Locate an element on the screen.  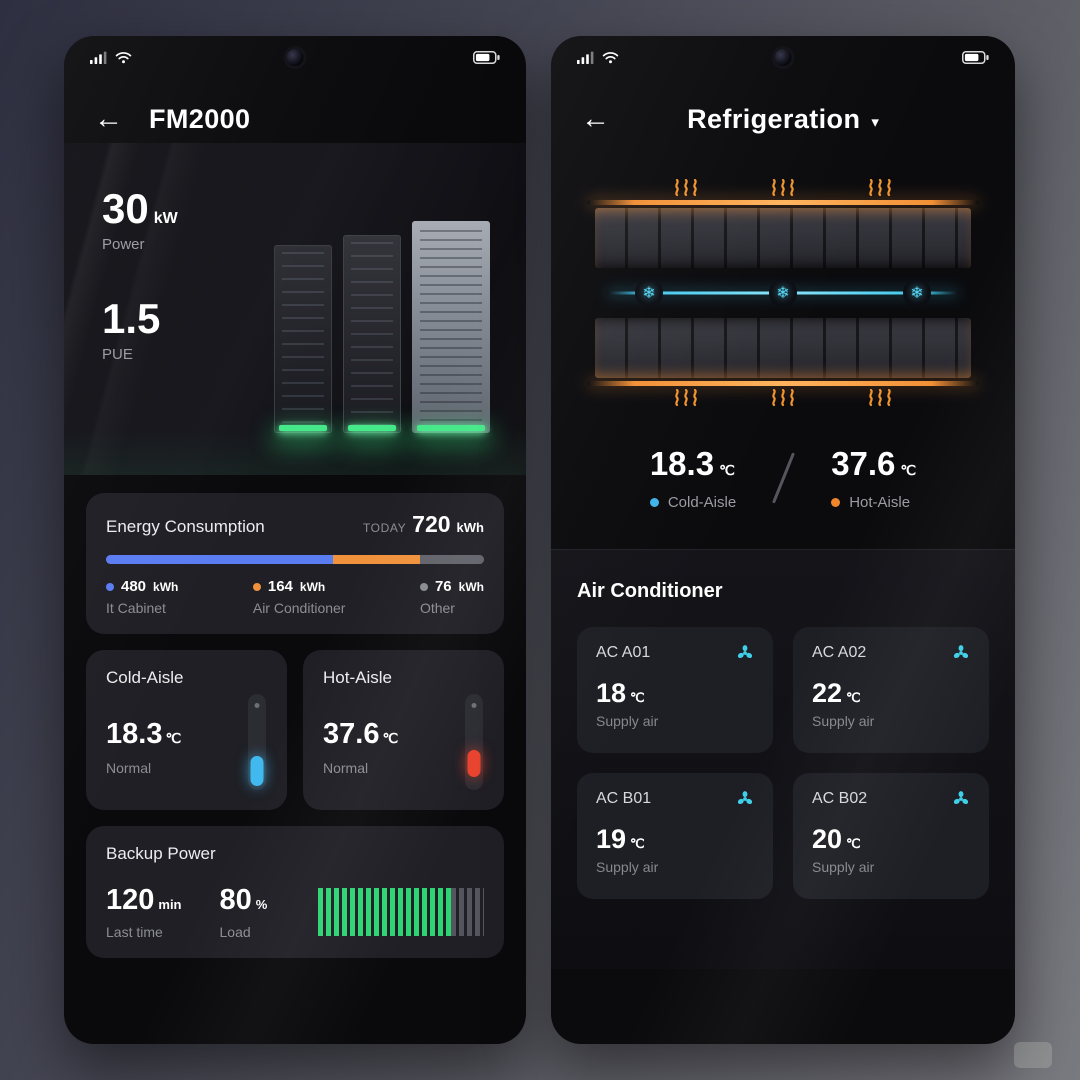
page-header: ← Refrigeration ▾ is located at coordinates (783, 109).